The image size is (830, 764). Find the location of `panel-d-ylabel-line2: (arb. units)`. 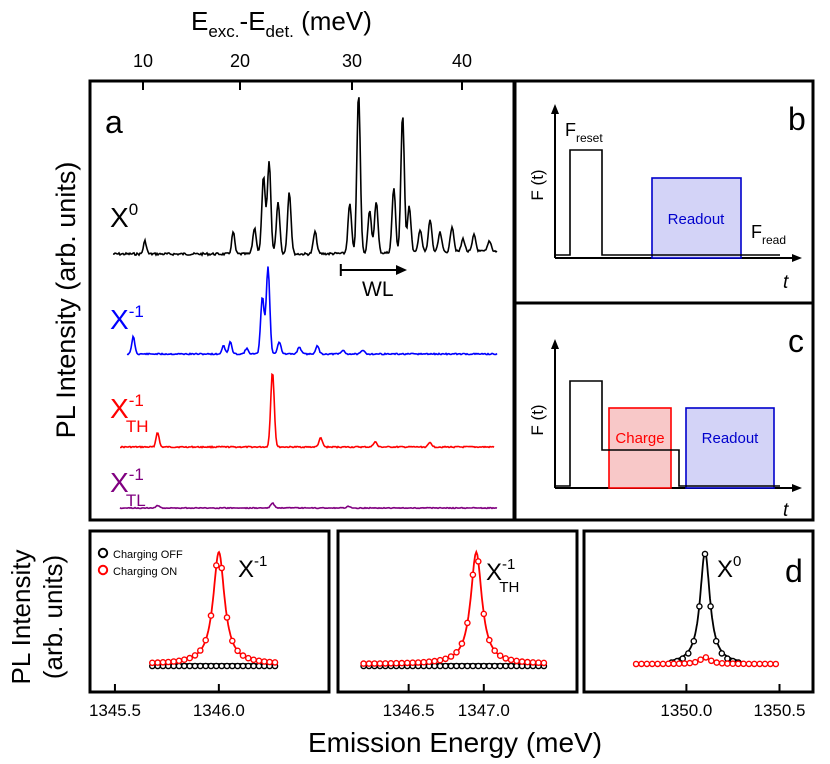

panel-d-ylabel-line2: (arb. units) is located at coordinates (53, 617).